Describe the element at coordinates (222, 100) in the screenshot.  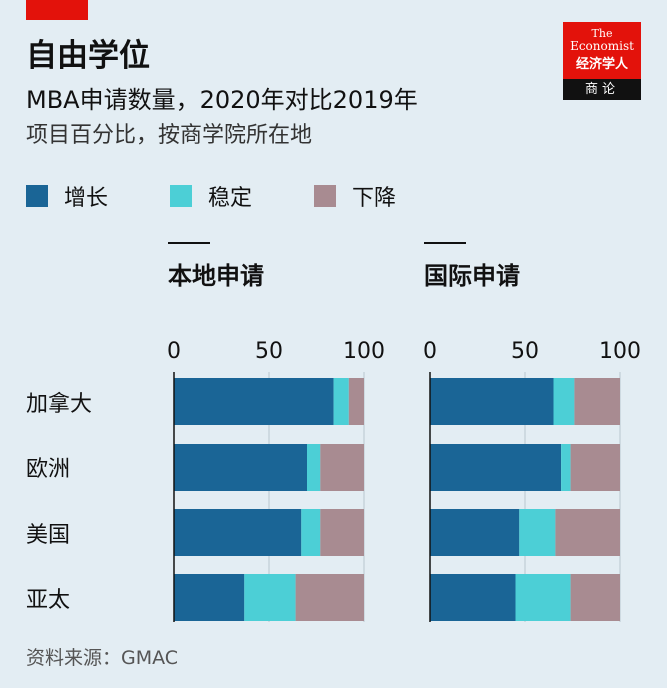
I see `chart-subtitle: MBA申请数量，2020年对比2019年` at that location.